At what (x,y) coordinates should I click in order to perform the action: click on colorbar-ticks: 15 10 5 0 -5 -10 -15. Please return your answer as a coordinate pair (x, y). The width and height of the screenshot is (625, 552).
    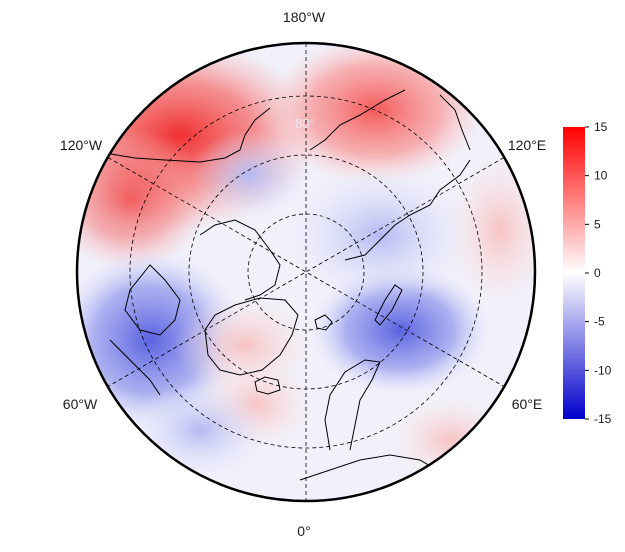
    Looking at the image, I should click on (598, 273).